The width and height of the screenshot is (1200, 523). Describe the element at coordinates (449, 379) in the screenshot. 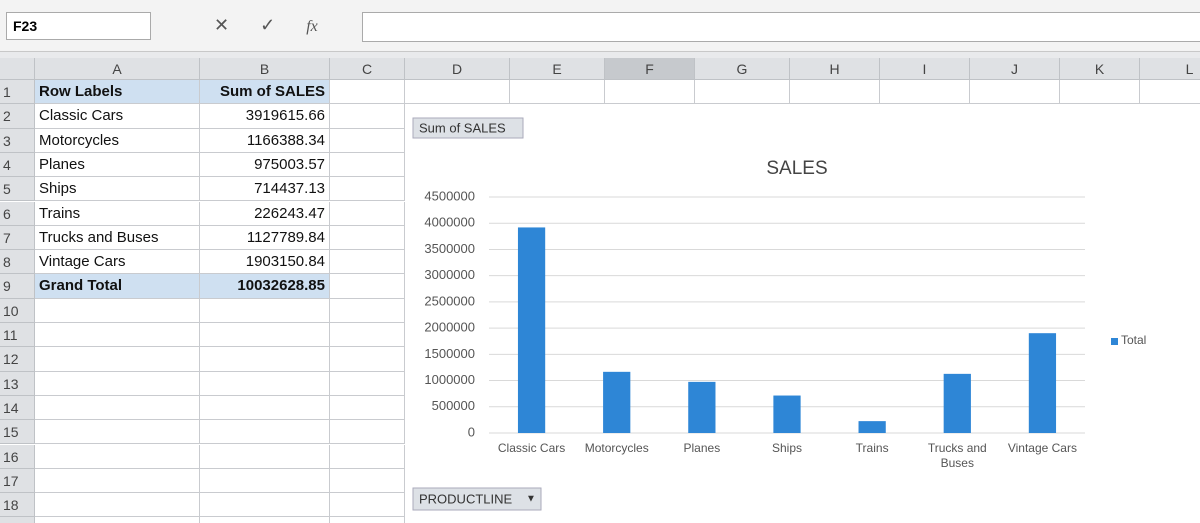

I see `y-tick-label: 1000000` at that location.